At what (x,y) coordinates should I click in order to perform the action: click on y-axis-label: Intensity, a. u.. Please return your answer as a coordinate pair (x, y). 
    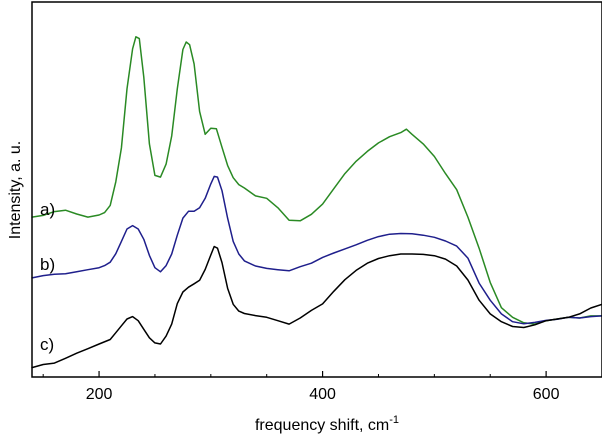
    Looking at the image, I should click on (15, 190).